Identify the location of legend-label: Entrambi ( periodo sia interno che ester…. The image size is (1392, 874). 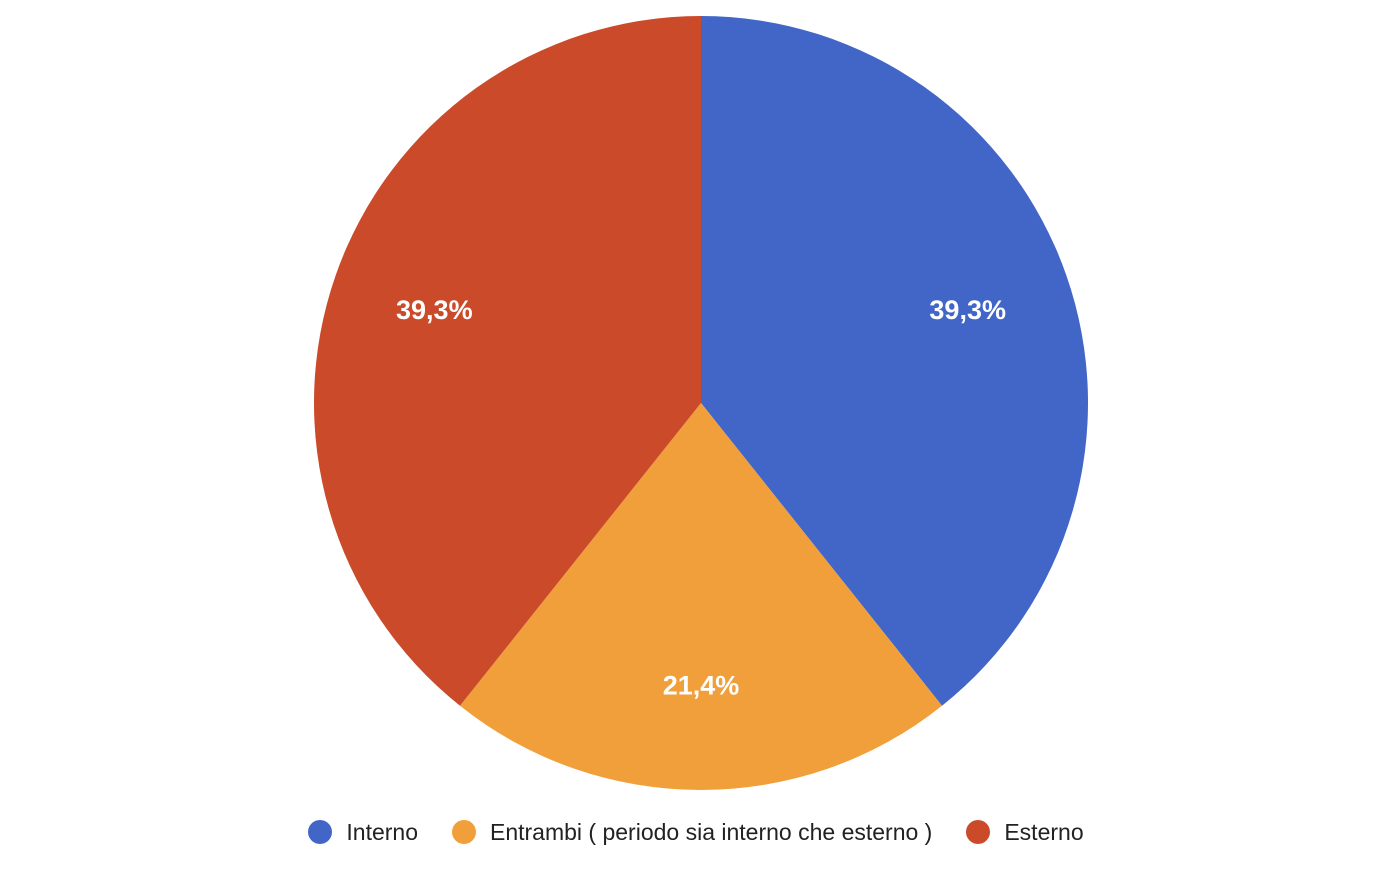
(711, 831).